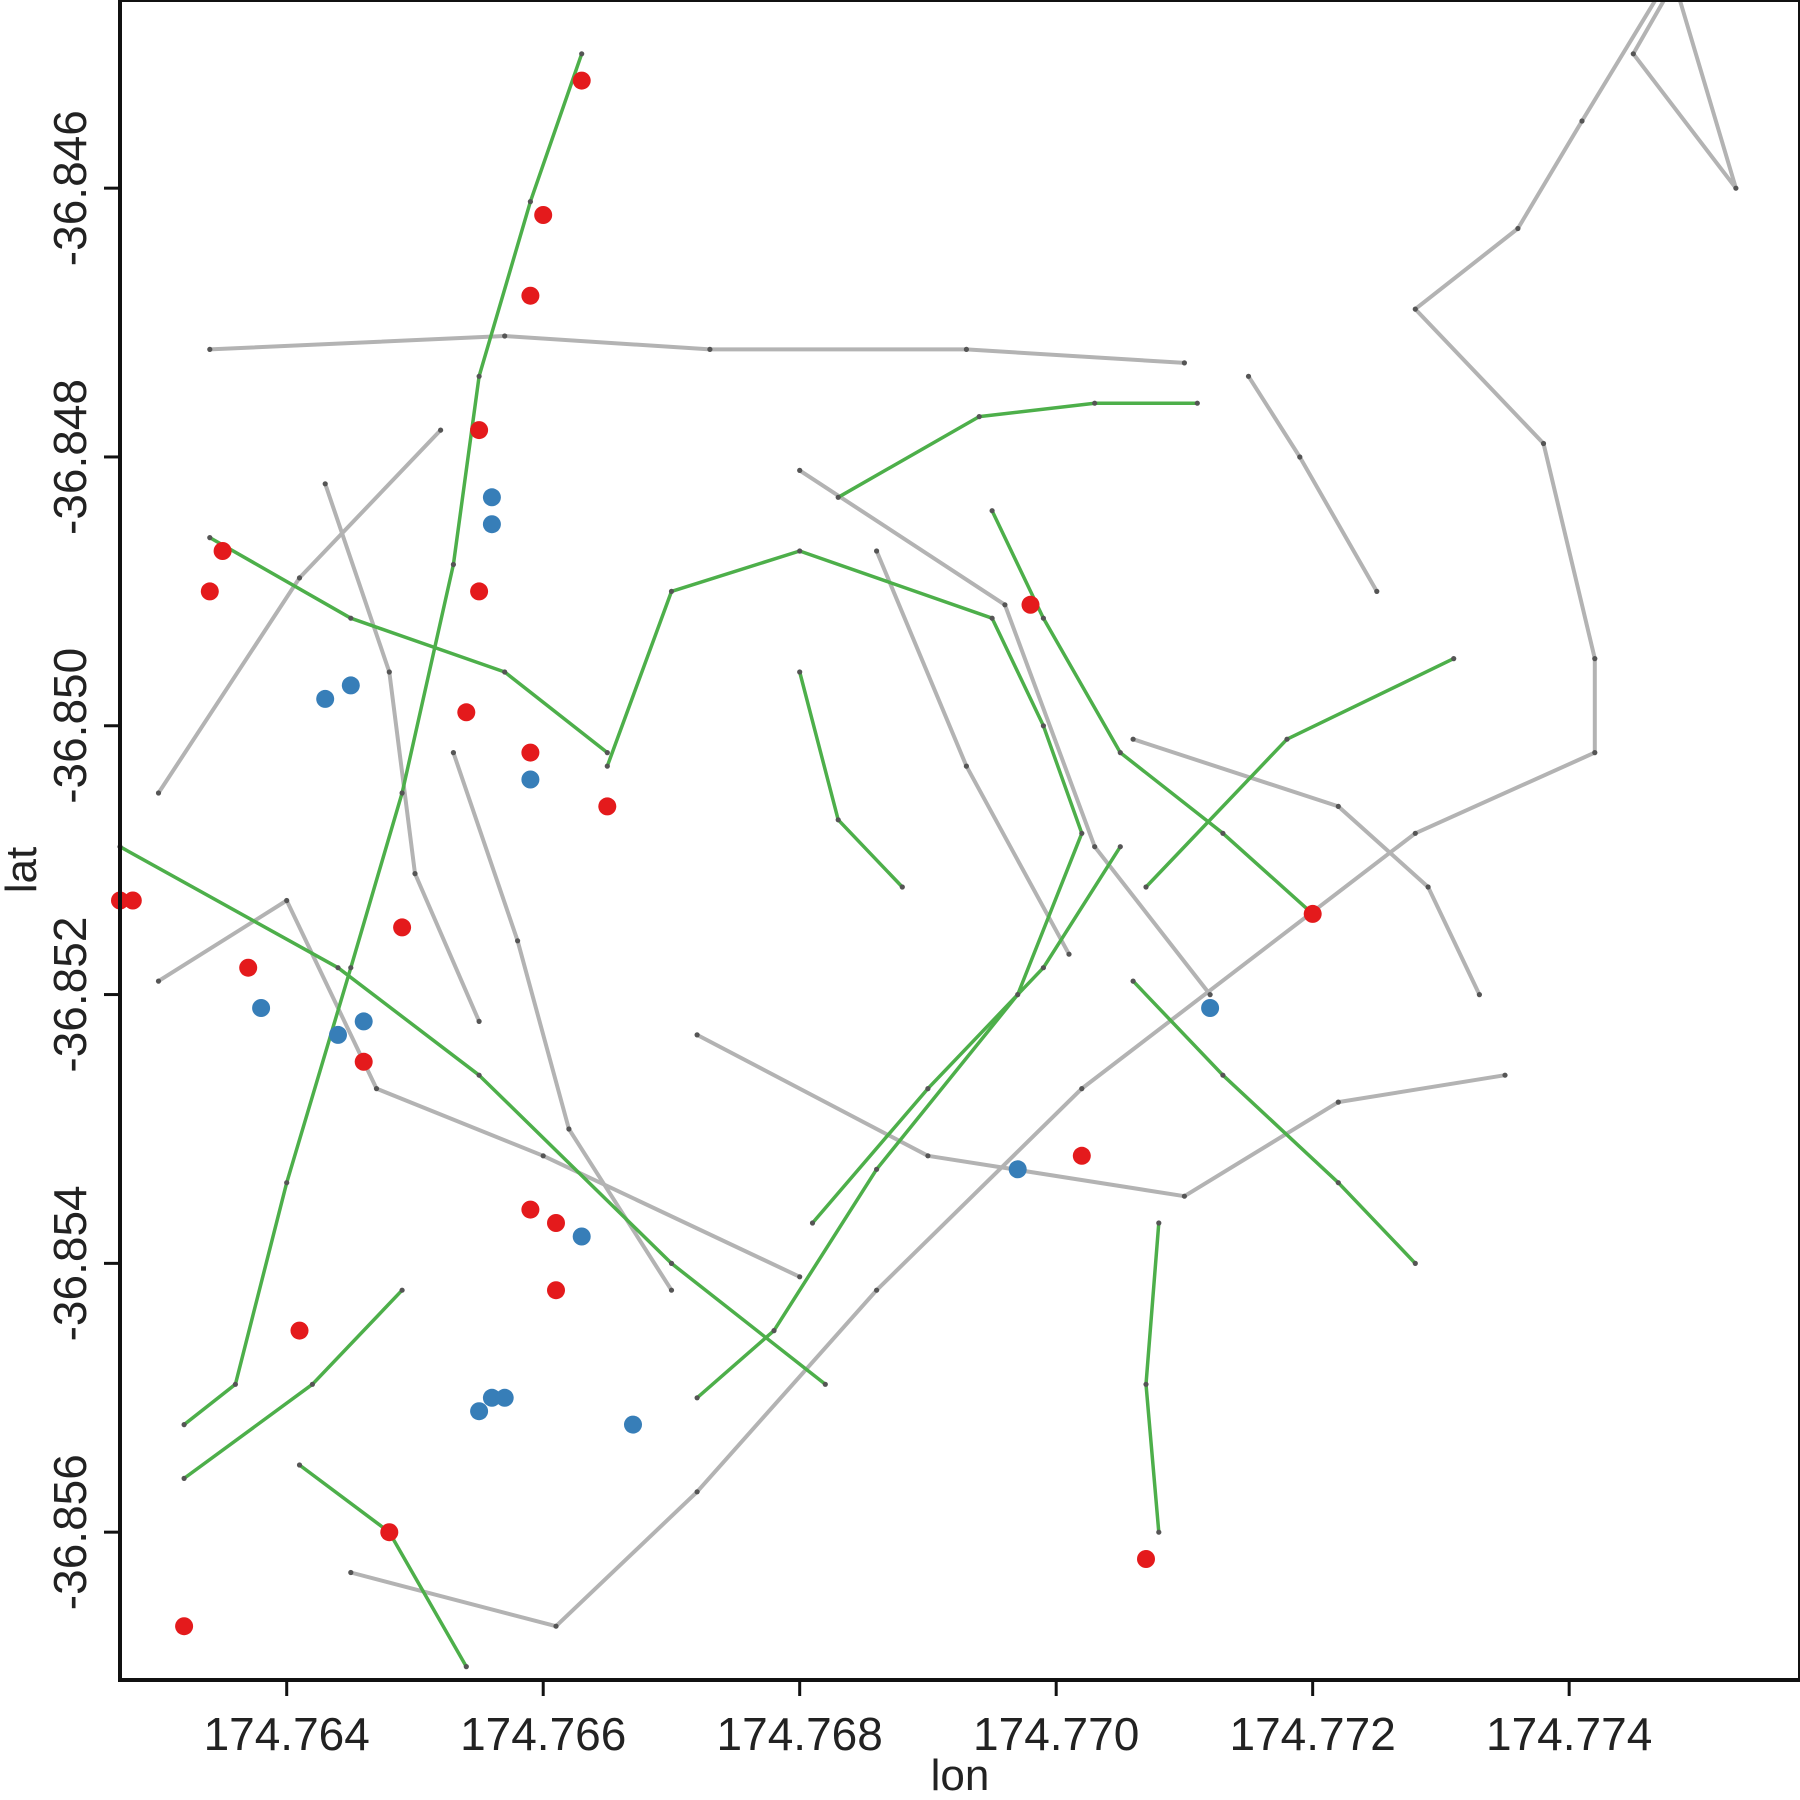 The width and height of the screenshot is (1800, 1800). Describe the element at coordinates (287, 1734) in the screenshot. I see `x-tick-label: 174.764` at that location.